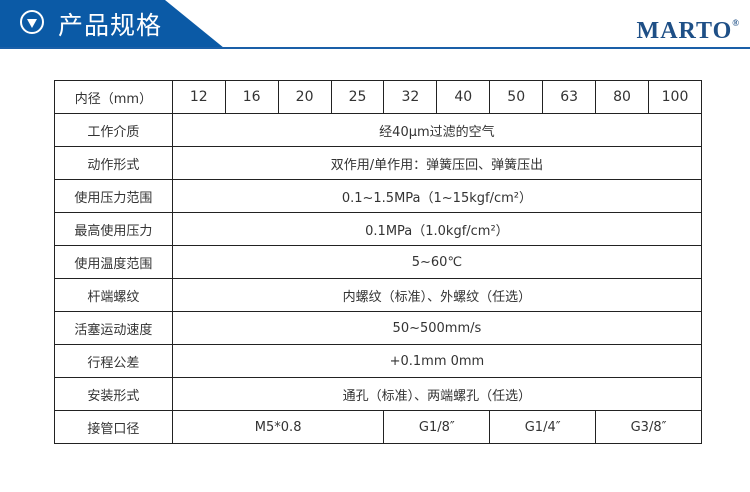 This screenshot has height=492, width=750. Describe the element at coordinates (736, 23) in the screenshot. I see `registered-mark: ®` at that location.